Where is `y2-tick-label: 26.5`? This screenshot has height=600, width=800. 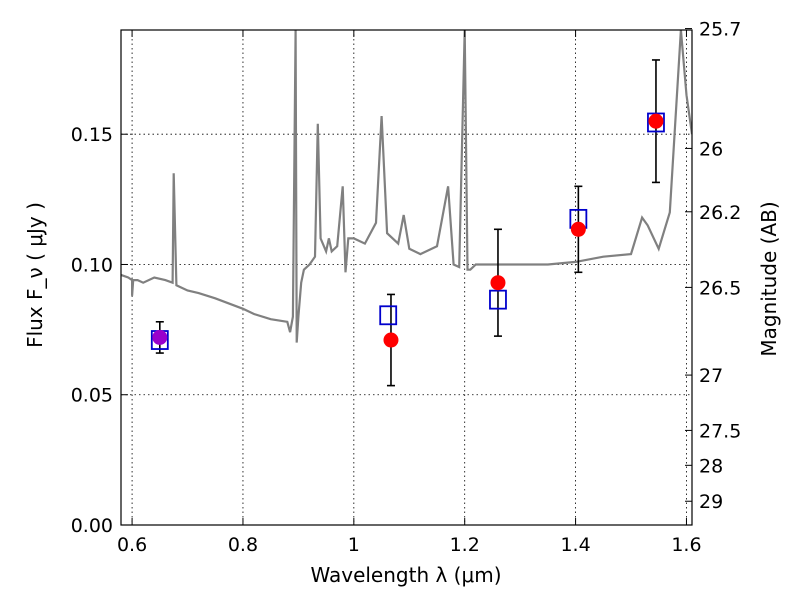 y2-tick-label: 26.5 is located at coordinates (720, 288).